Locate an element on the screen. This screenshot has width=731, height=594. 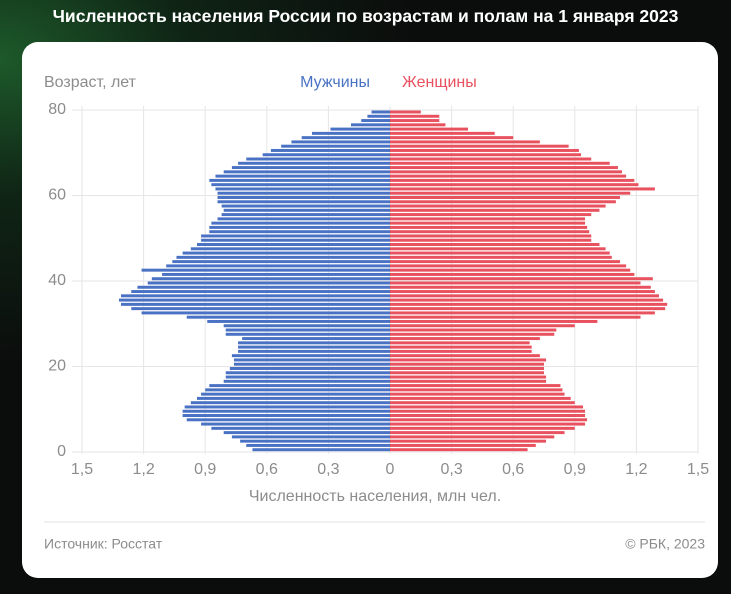
copyright: © РБК, 2023 is located at coordinates (665, 544).